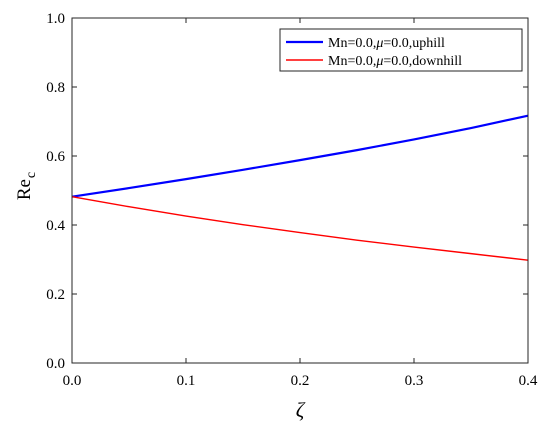 The width and height of the screenshot is (550, 429). What do you see at coordinates (186, 381) in the screenshot?
I see `x-tick-label: 0.1` at bounding box center [186, 381].